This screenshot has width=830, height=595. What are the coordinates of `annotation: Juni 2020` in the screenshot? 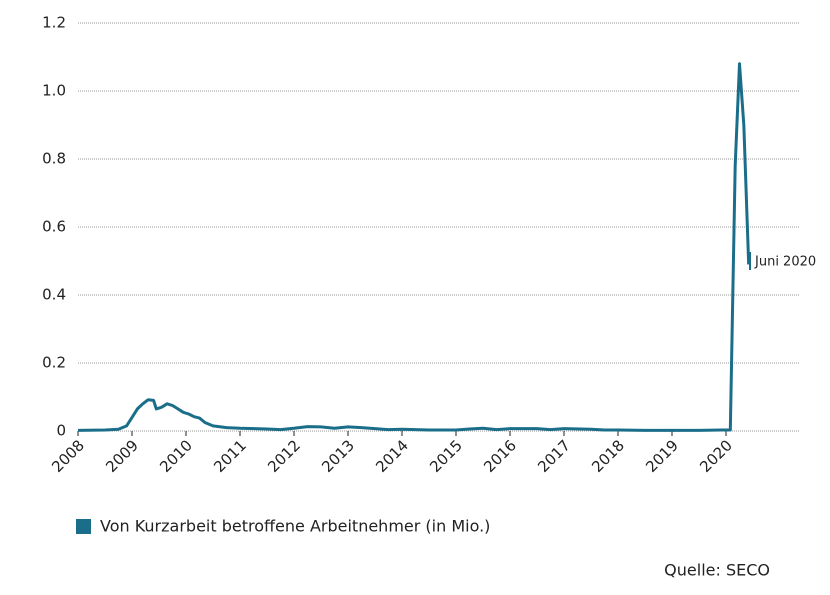 It's located at (785, 262).